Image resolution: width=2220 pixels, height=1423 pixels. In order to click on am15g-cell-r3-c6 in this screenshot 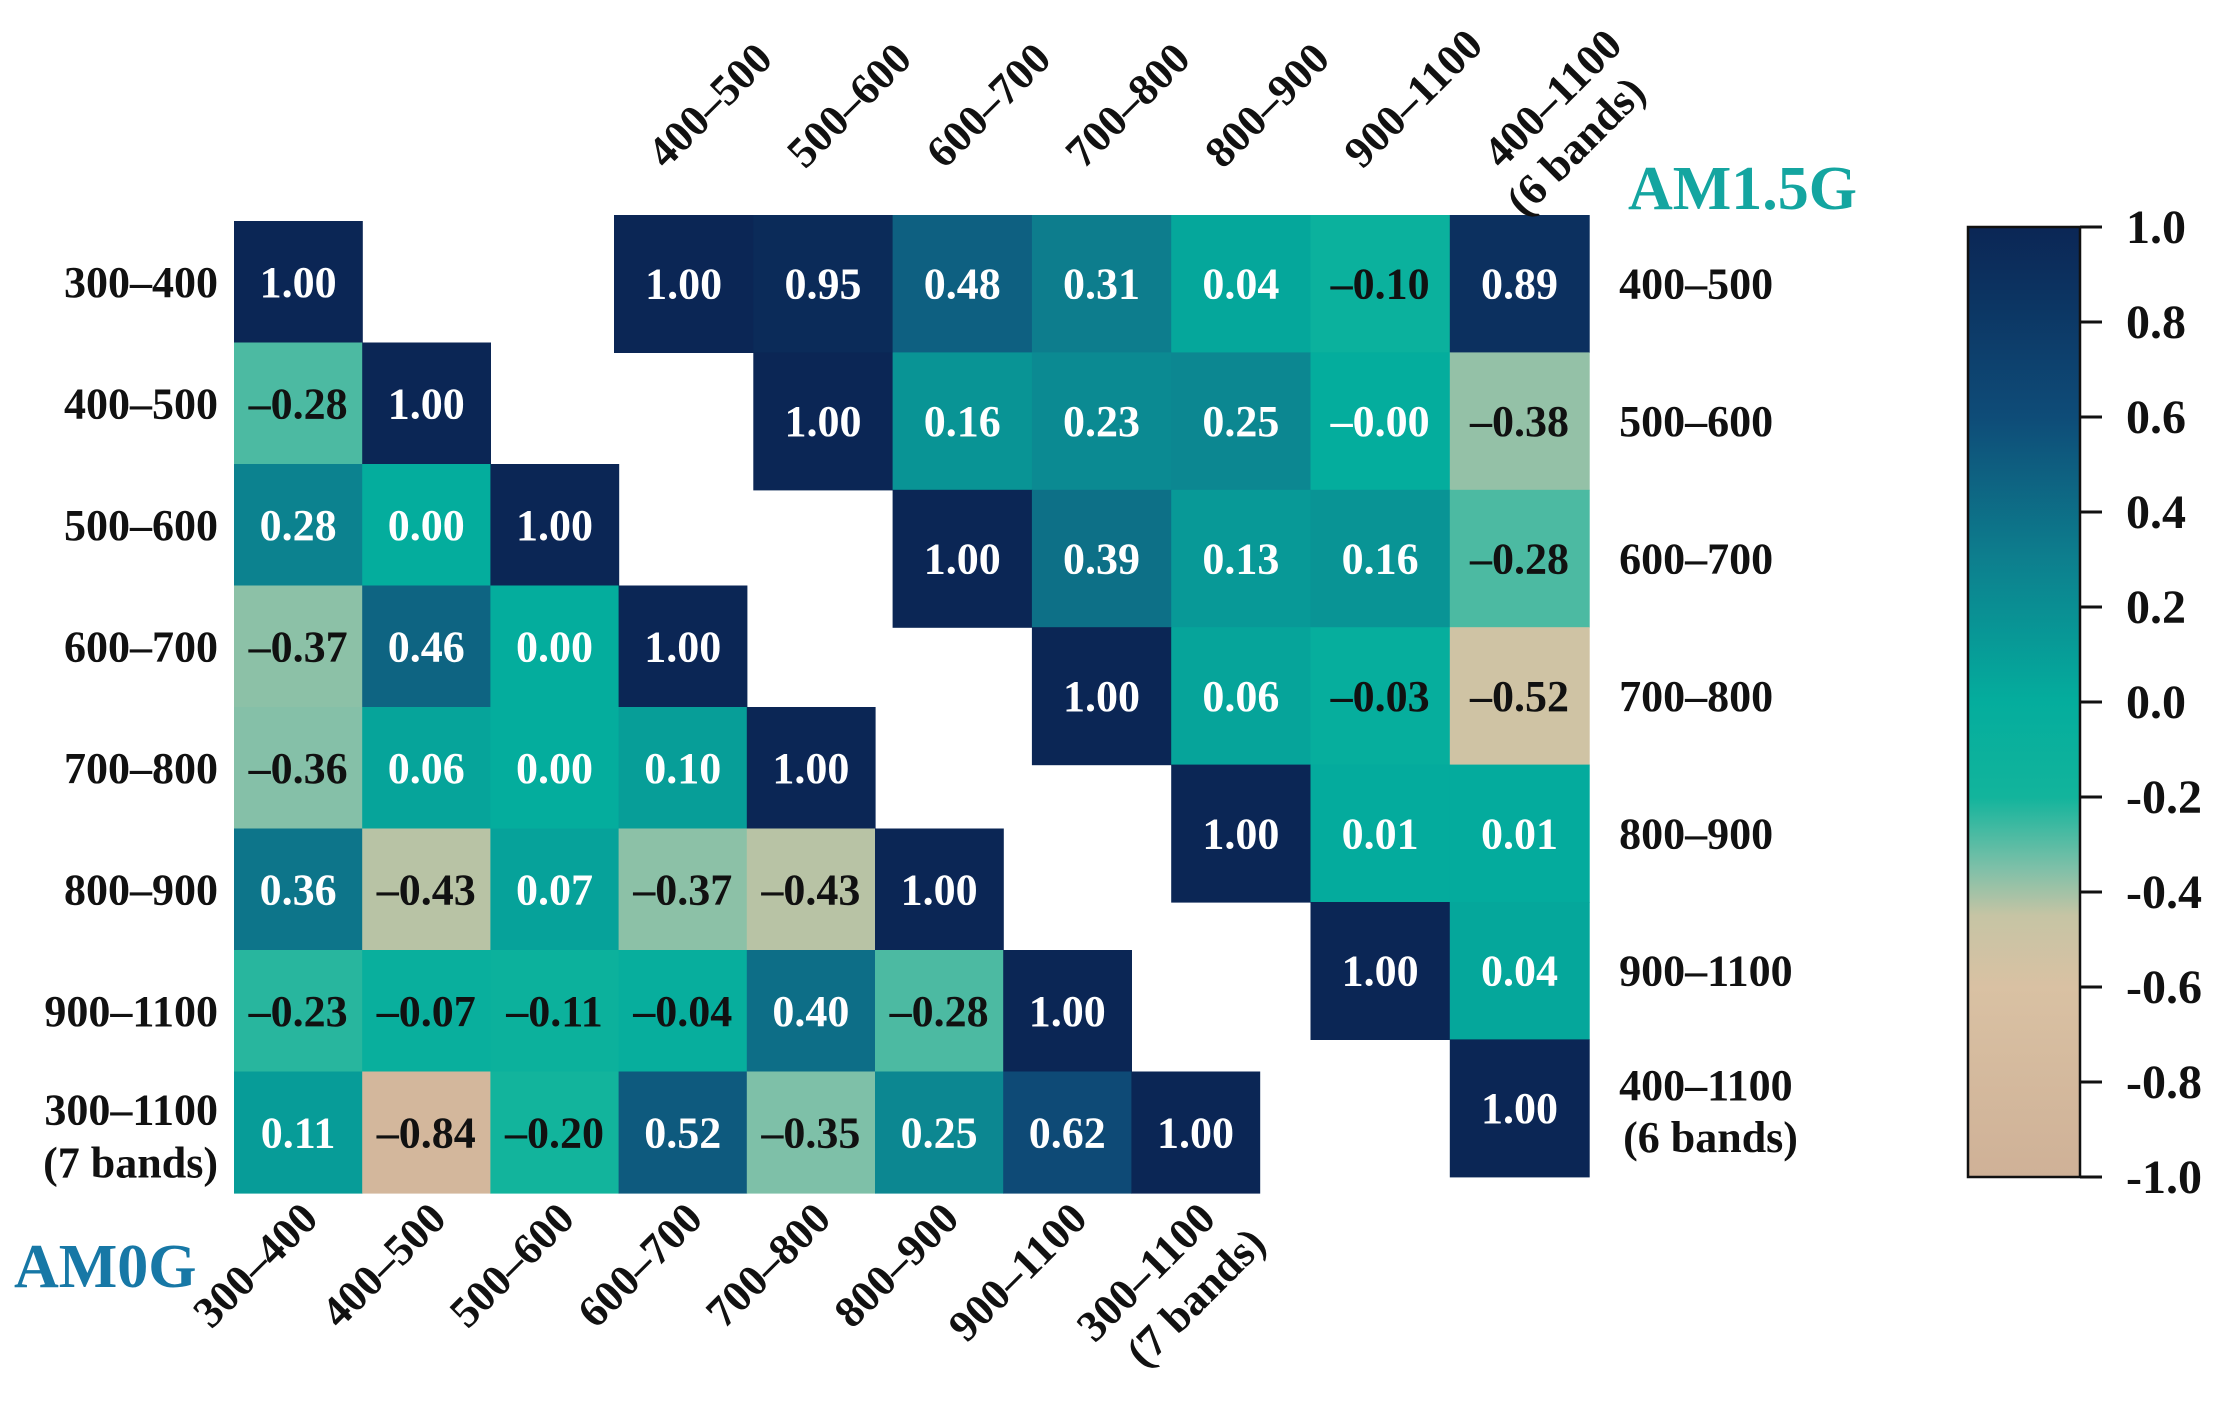, I will do `click(1519, 696)`.